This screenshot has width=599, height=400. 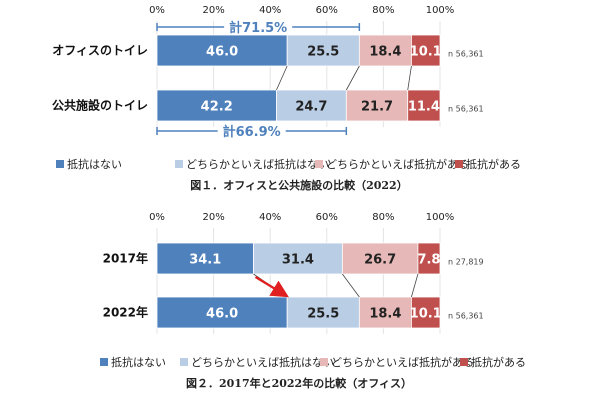 What do you see at coordinates (125, 258) in the screenshot?
I see `category-label: 2017年` at bounding box center [125, 258].